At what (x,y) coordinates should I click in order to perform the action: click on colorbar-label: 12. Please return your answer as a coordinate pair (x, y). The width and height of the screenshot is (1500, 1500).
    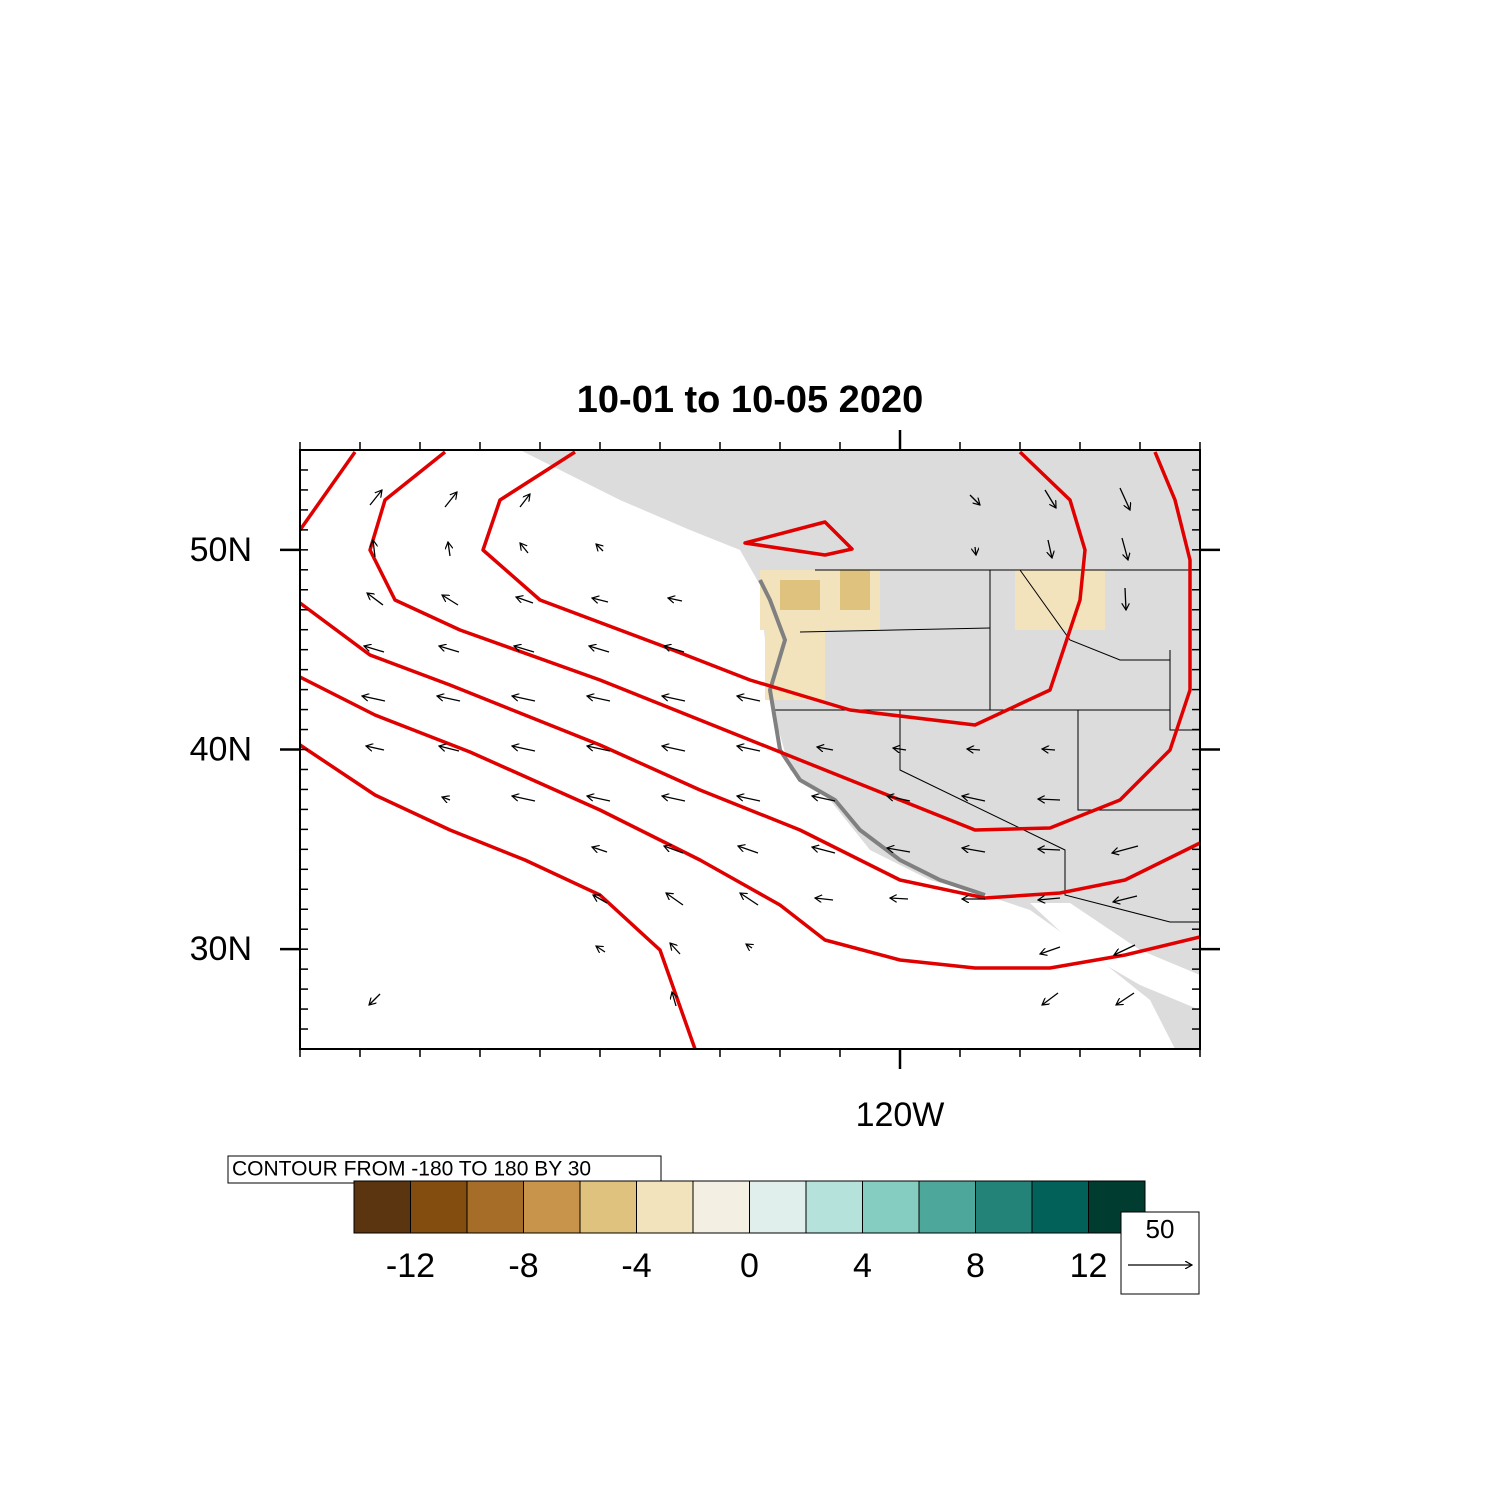
    Looking at the image, I should click on (1089, 1266).